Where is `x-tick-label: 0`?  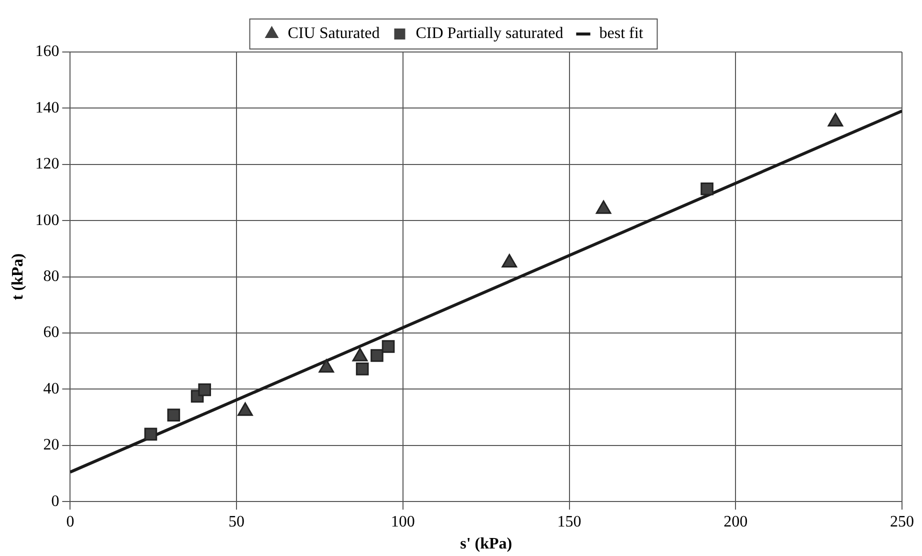
x-tick-label: 0 is located at coordinates (70, 521).